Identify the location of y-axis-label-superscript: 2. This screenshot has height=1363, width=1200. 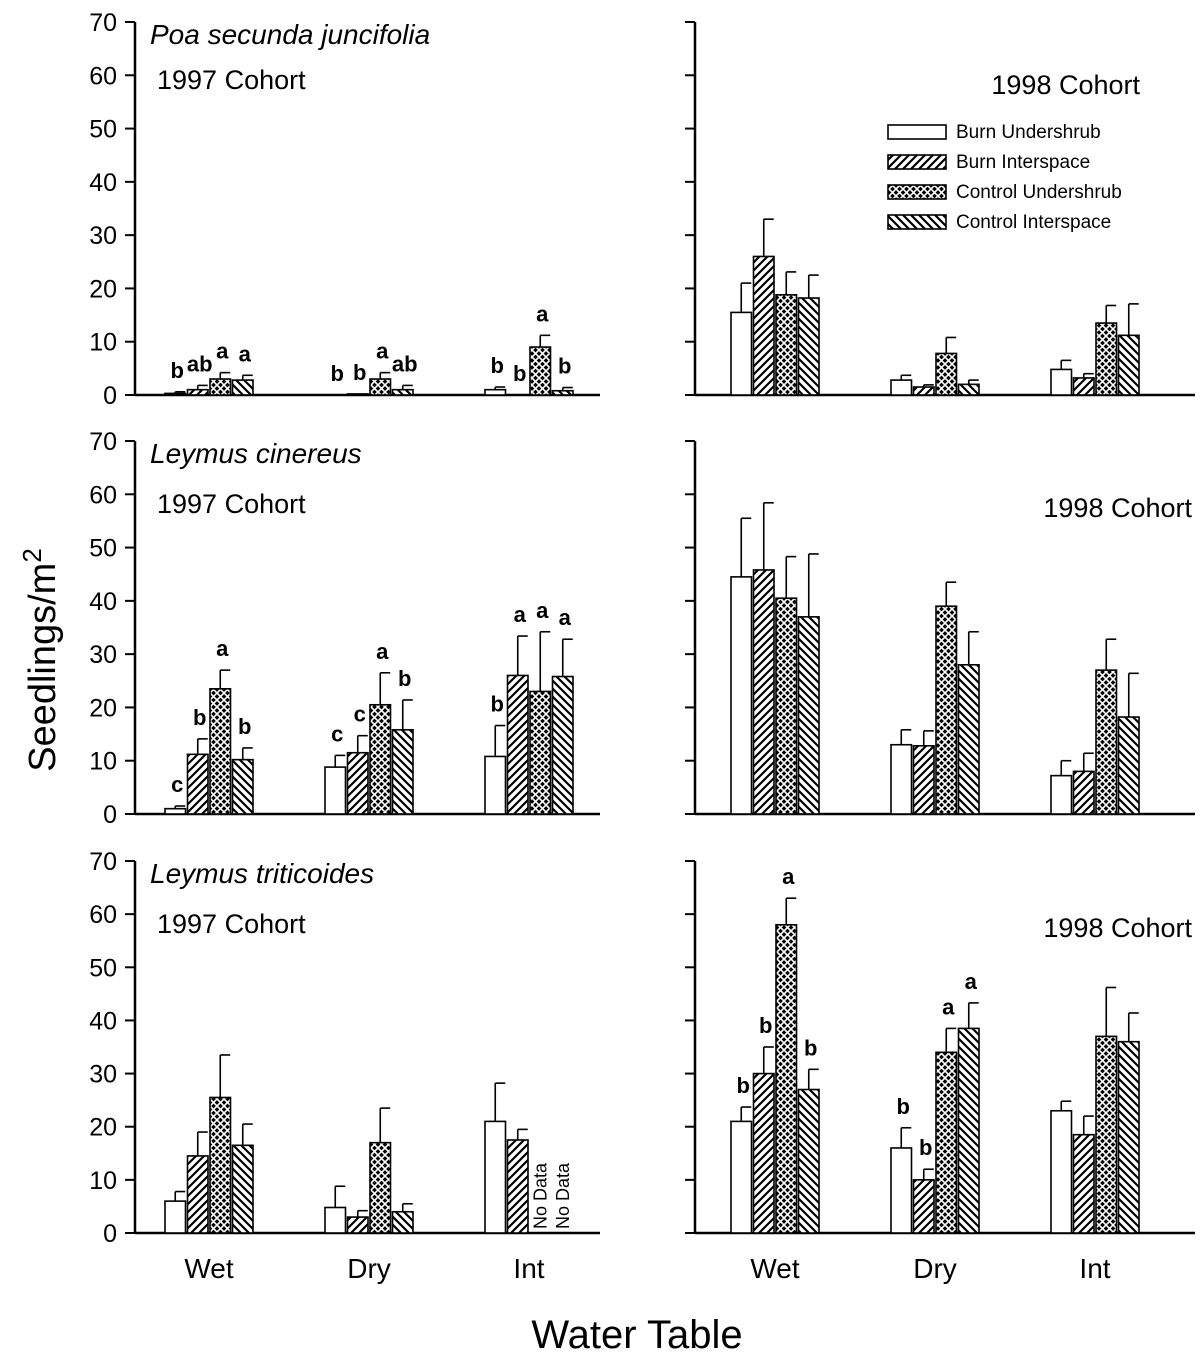
(32, 555).